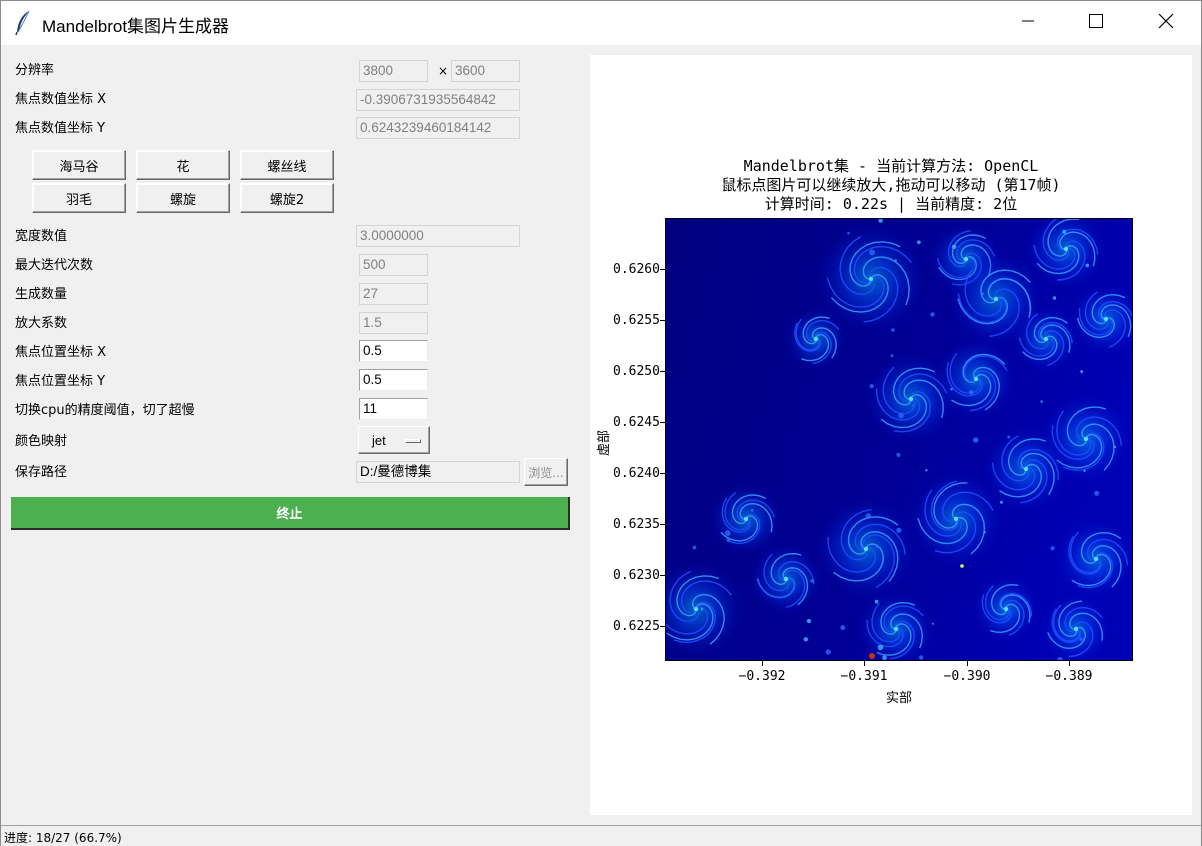 The width and height of the screenshot is (1202, 846). What do you see at coordinates (891, 166) in the screenshot?
I see `plot-title-line-1: Mandelbrot集 - 当前计算方法: OpenCL` at bounding box center [891, 166].